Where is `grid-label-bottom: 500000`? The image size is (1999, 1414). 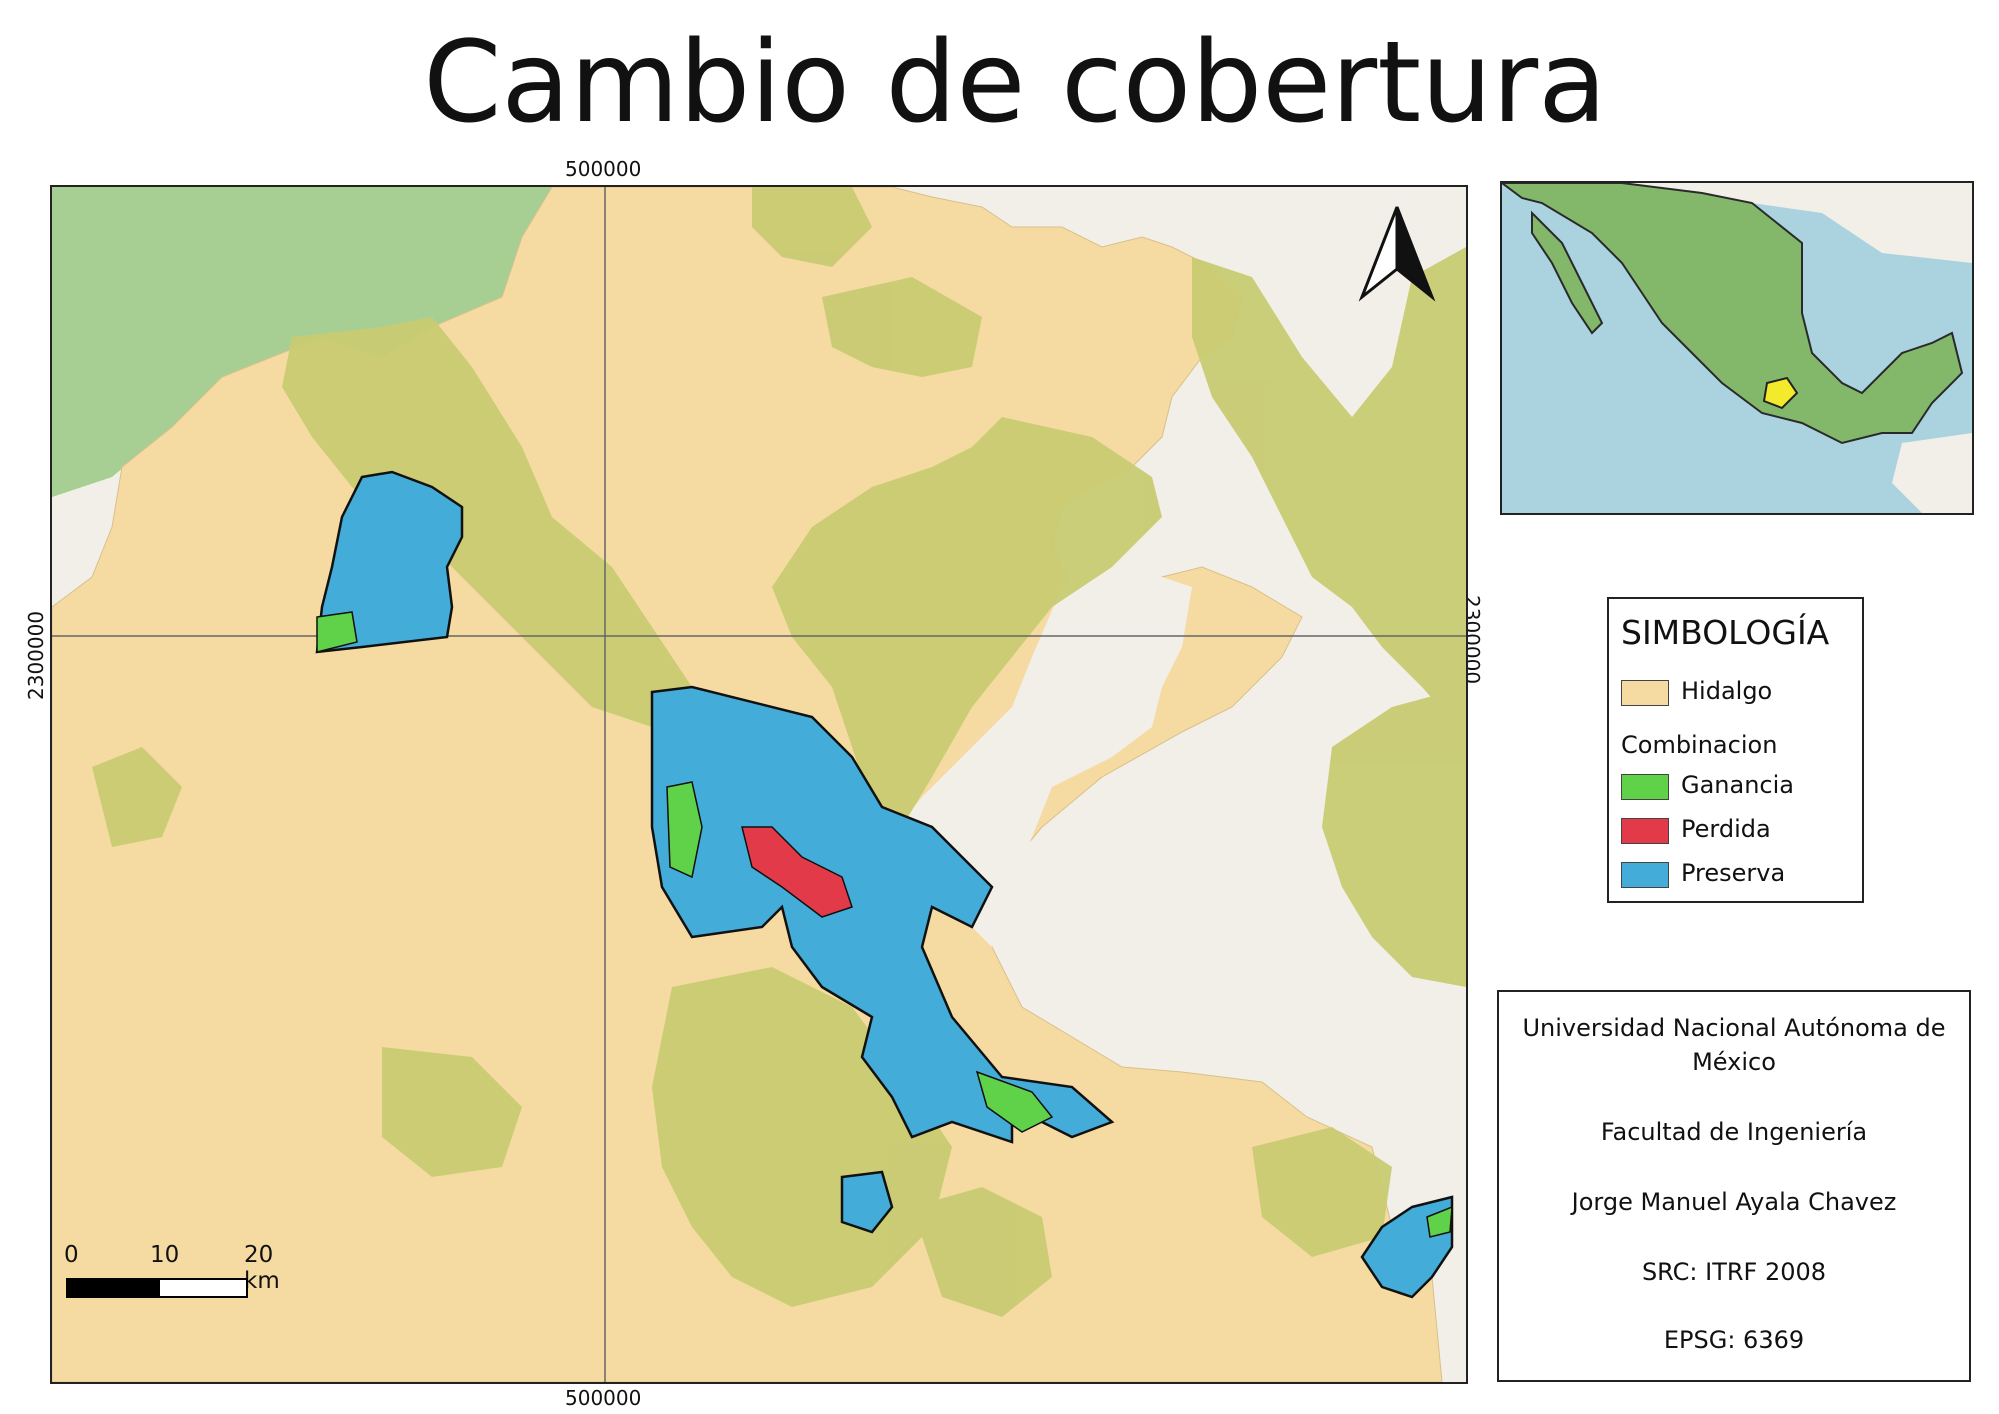
grid-label-bottom: 500000 is located at coordinates (603, 1398).